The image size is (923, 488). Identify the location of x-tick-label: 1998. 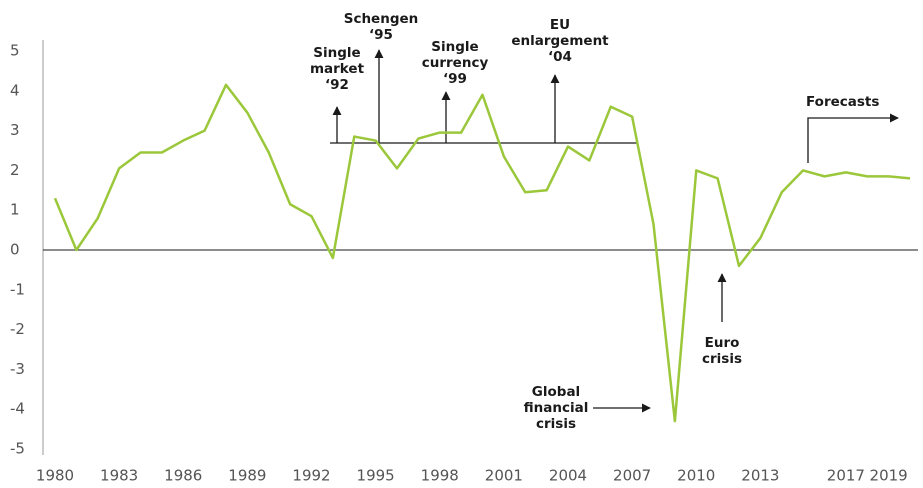
(440, 476).